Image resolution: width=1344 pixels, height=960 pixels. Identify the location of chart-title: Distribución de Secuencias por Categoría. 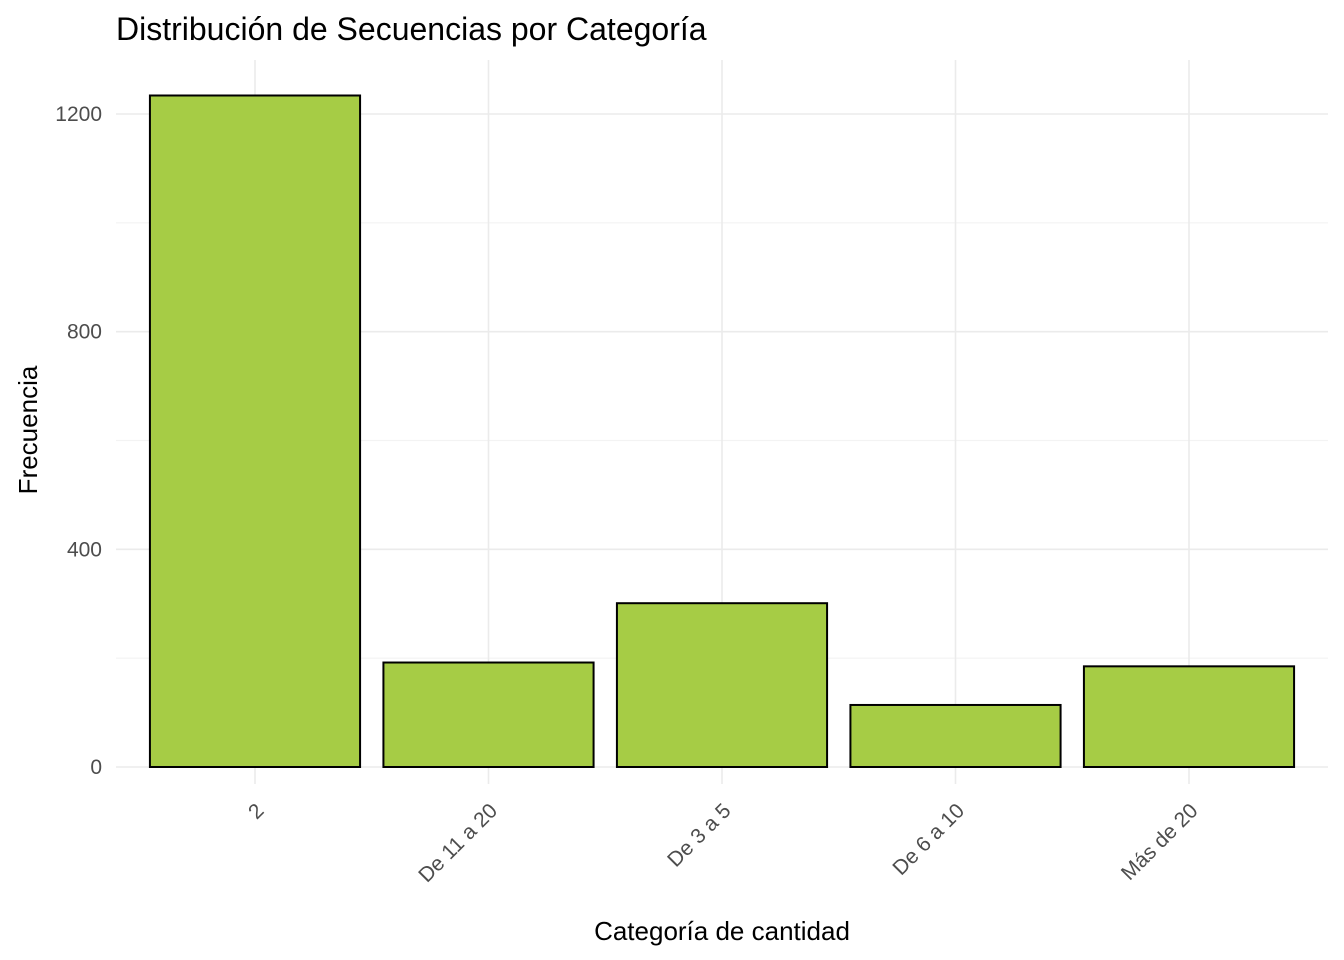
(411, 29).